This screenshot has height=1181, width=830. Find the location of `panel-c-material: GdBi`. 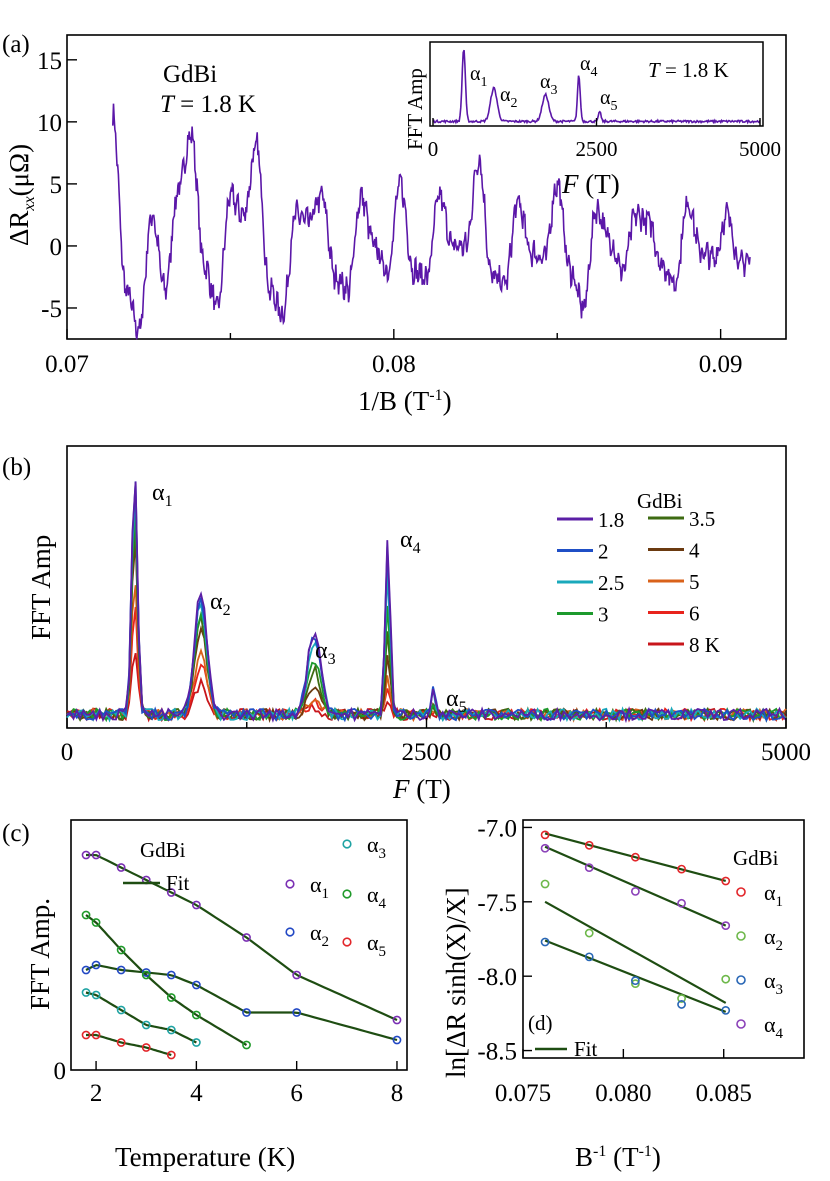

panel-c-material: GdBi is located at coordinates (163, 850).